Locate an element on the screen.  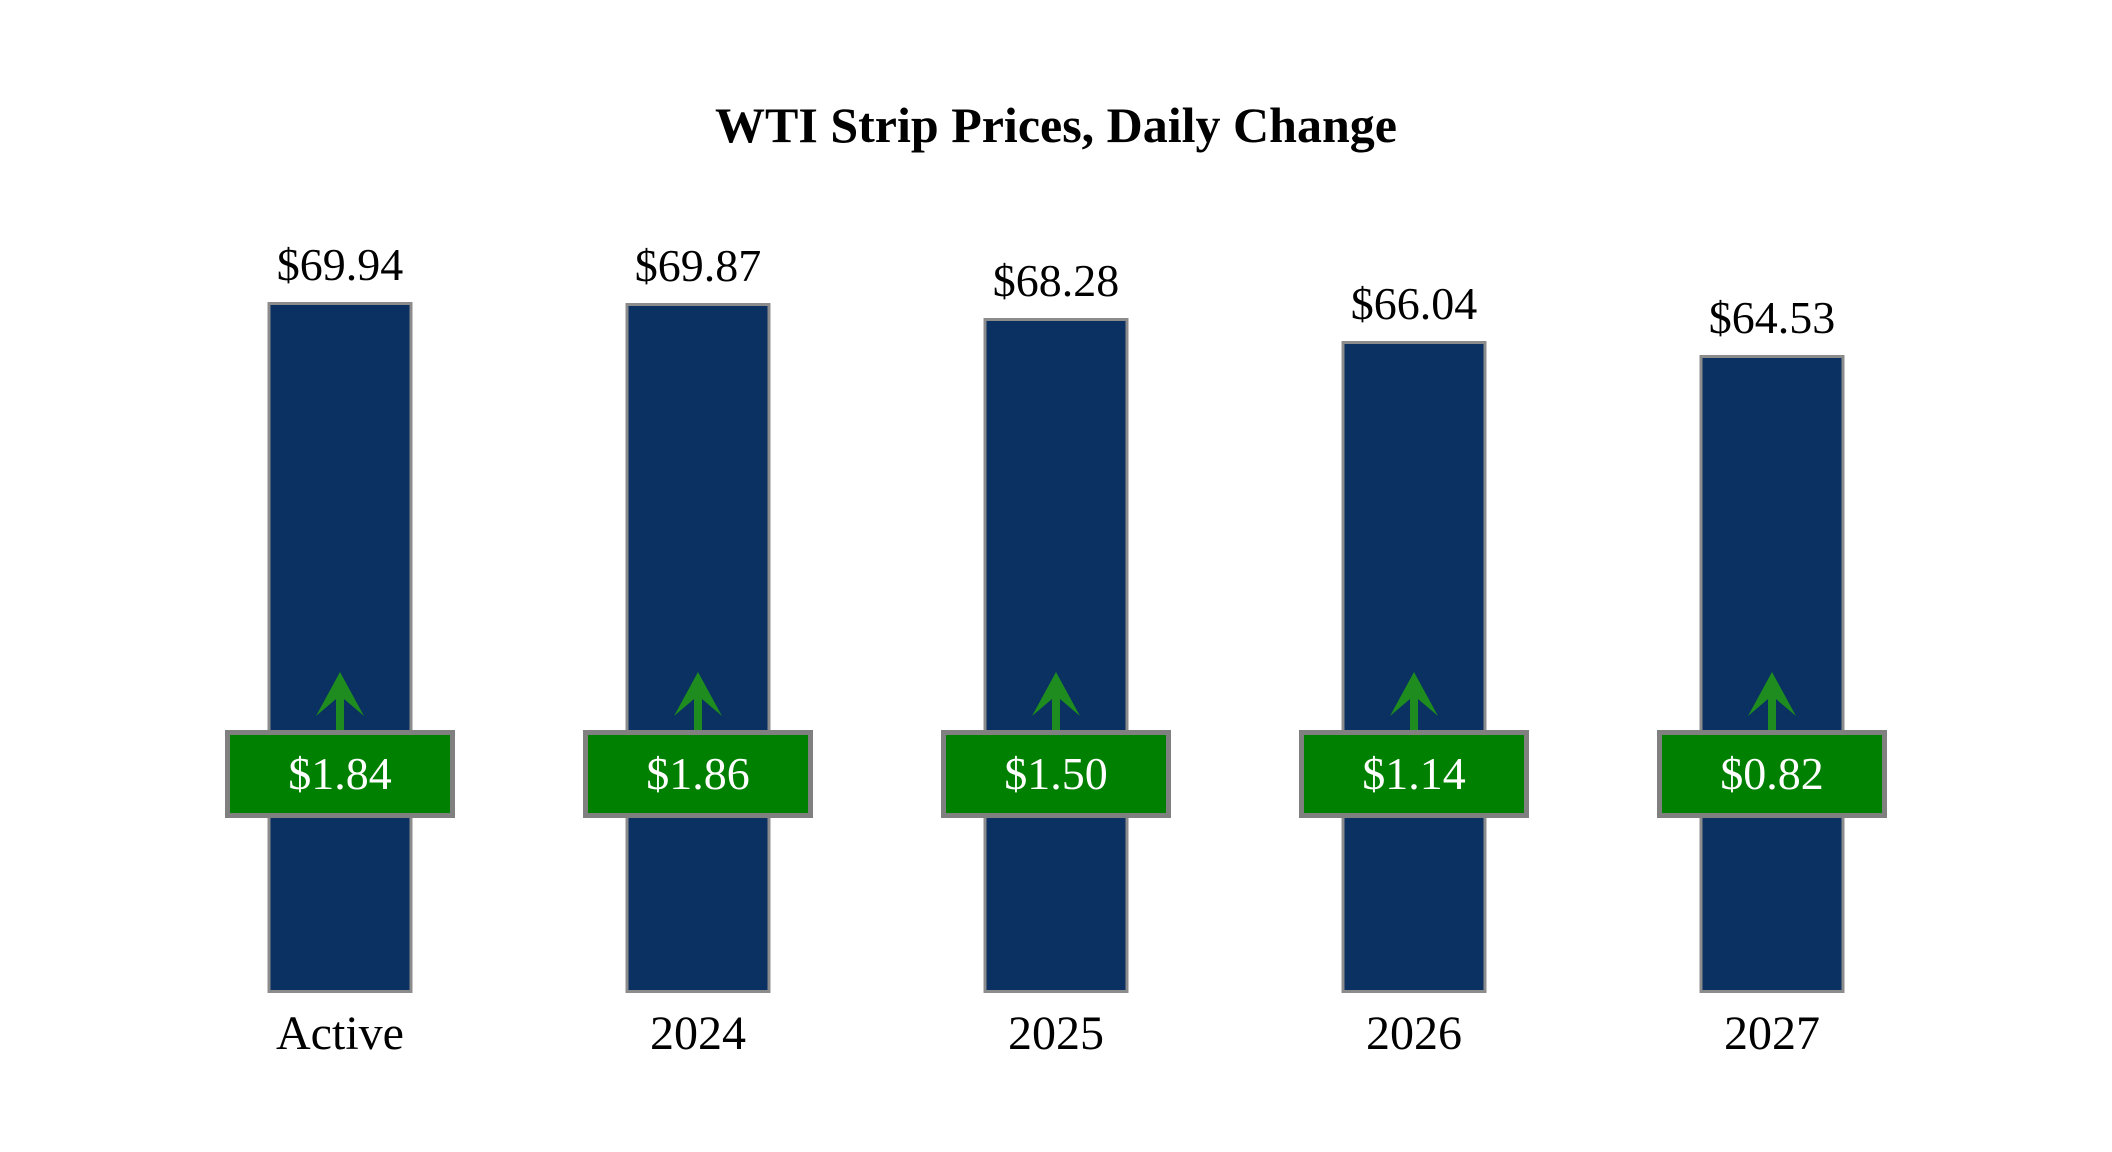
price-label: $66.04 is located at coordinates (1414, 303).